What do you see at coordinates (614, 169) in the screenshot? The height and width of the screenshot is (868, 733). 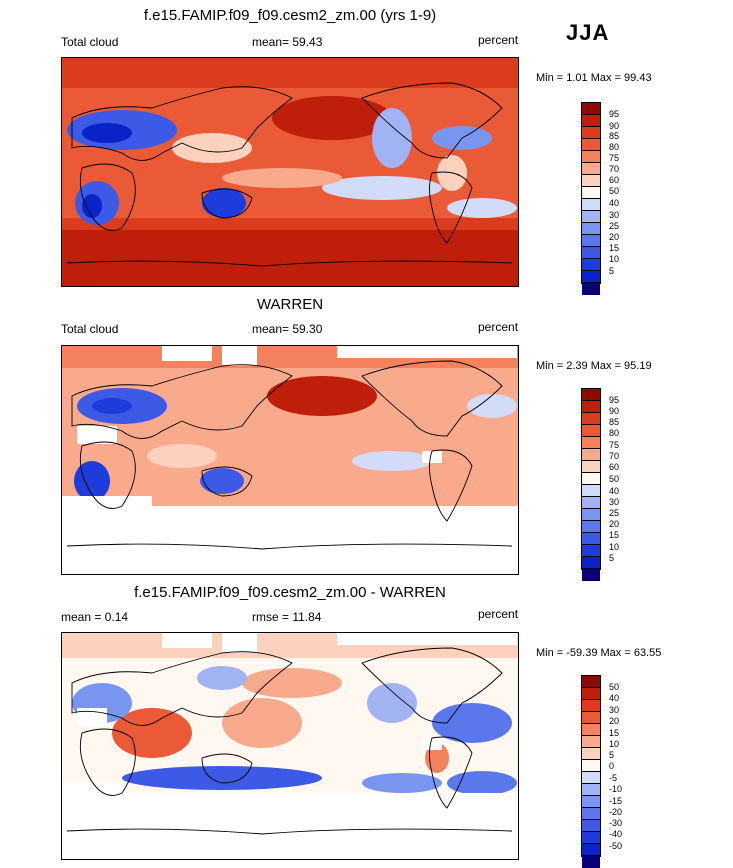 I see `panel1-cbar-label: 70` at bounding box center [614, 169].